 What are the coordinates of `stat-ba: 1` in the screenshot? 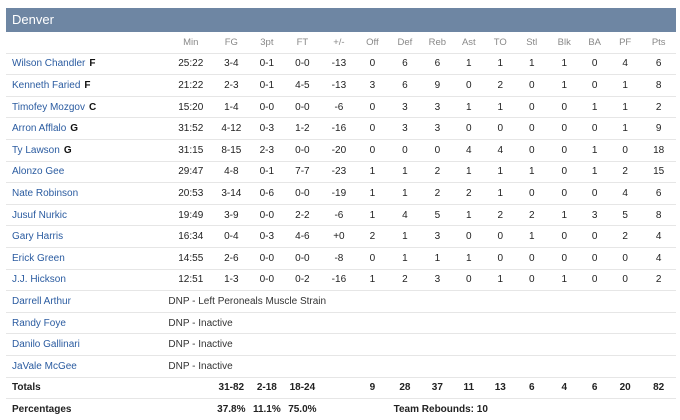 It's located at (594, 107).